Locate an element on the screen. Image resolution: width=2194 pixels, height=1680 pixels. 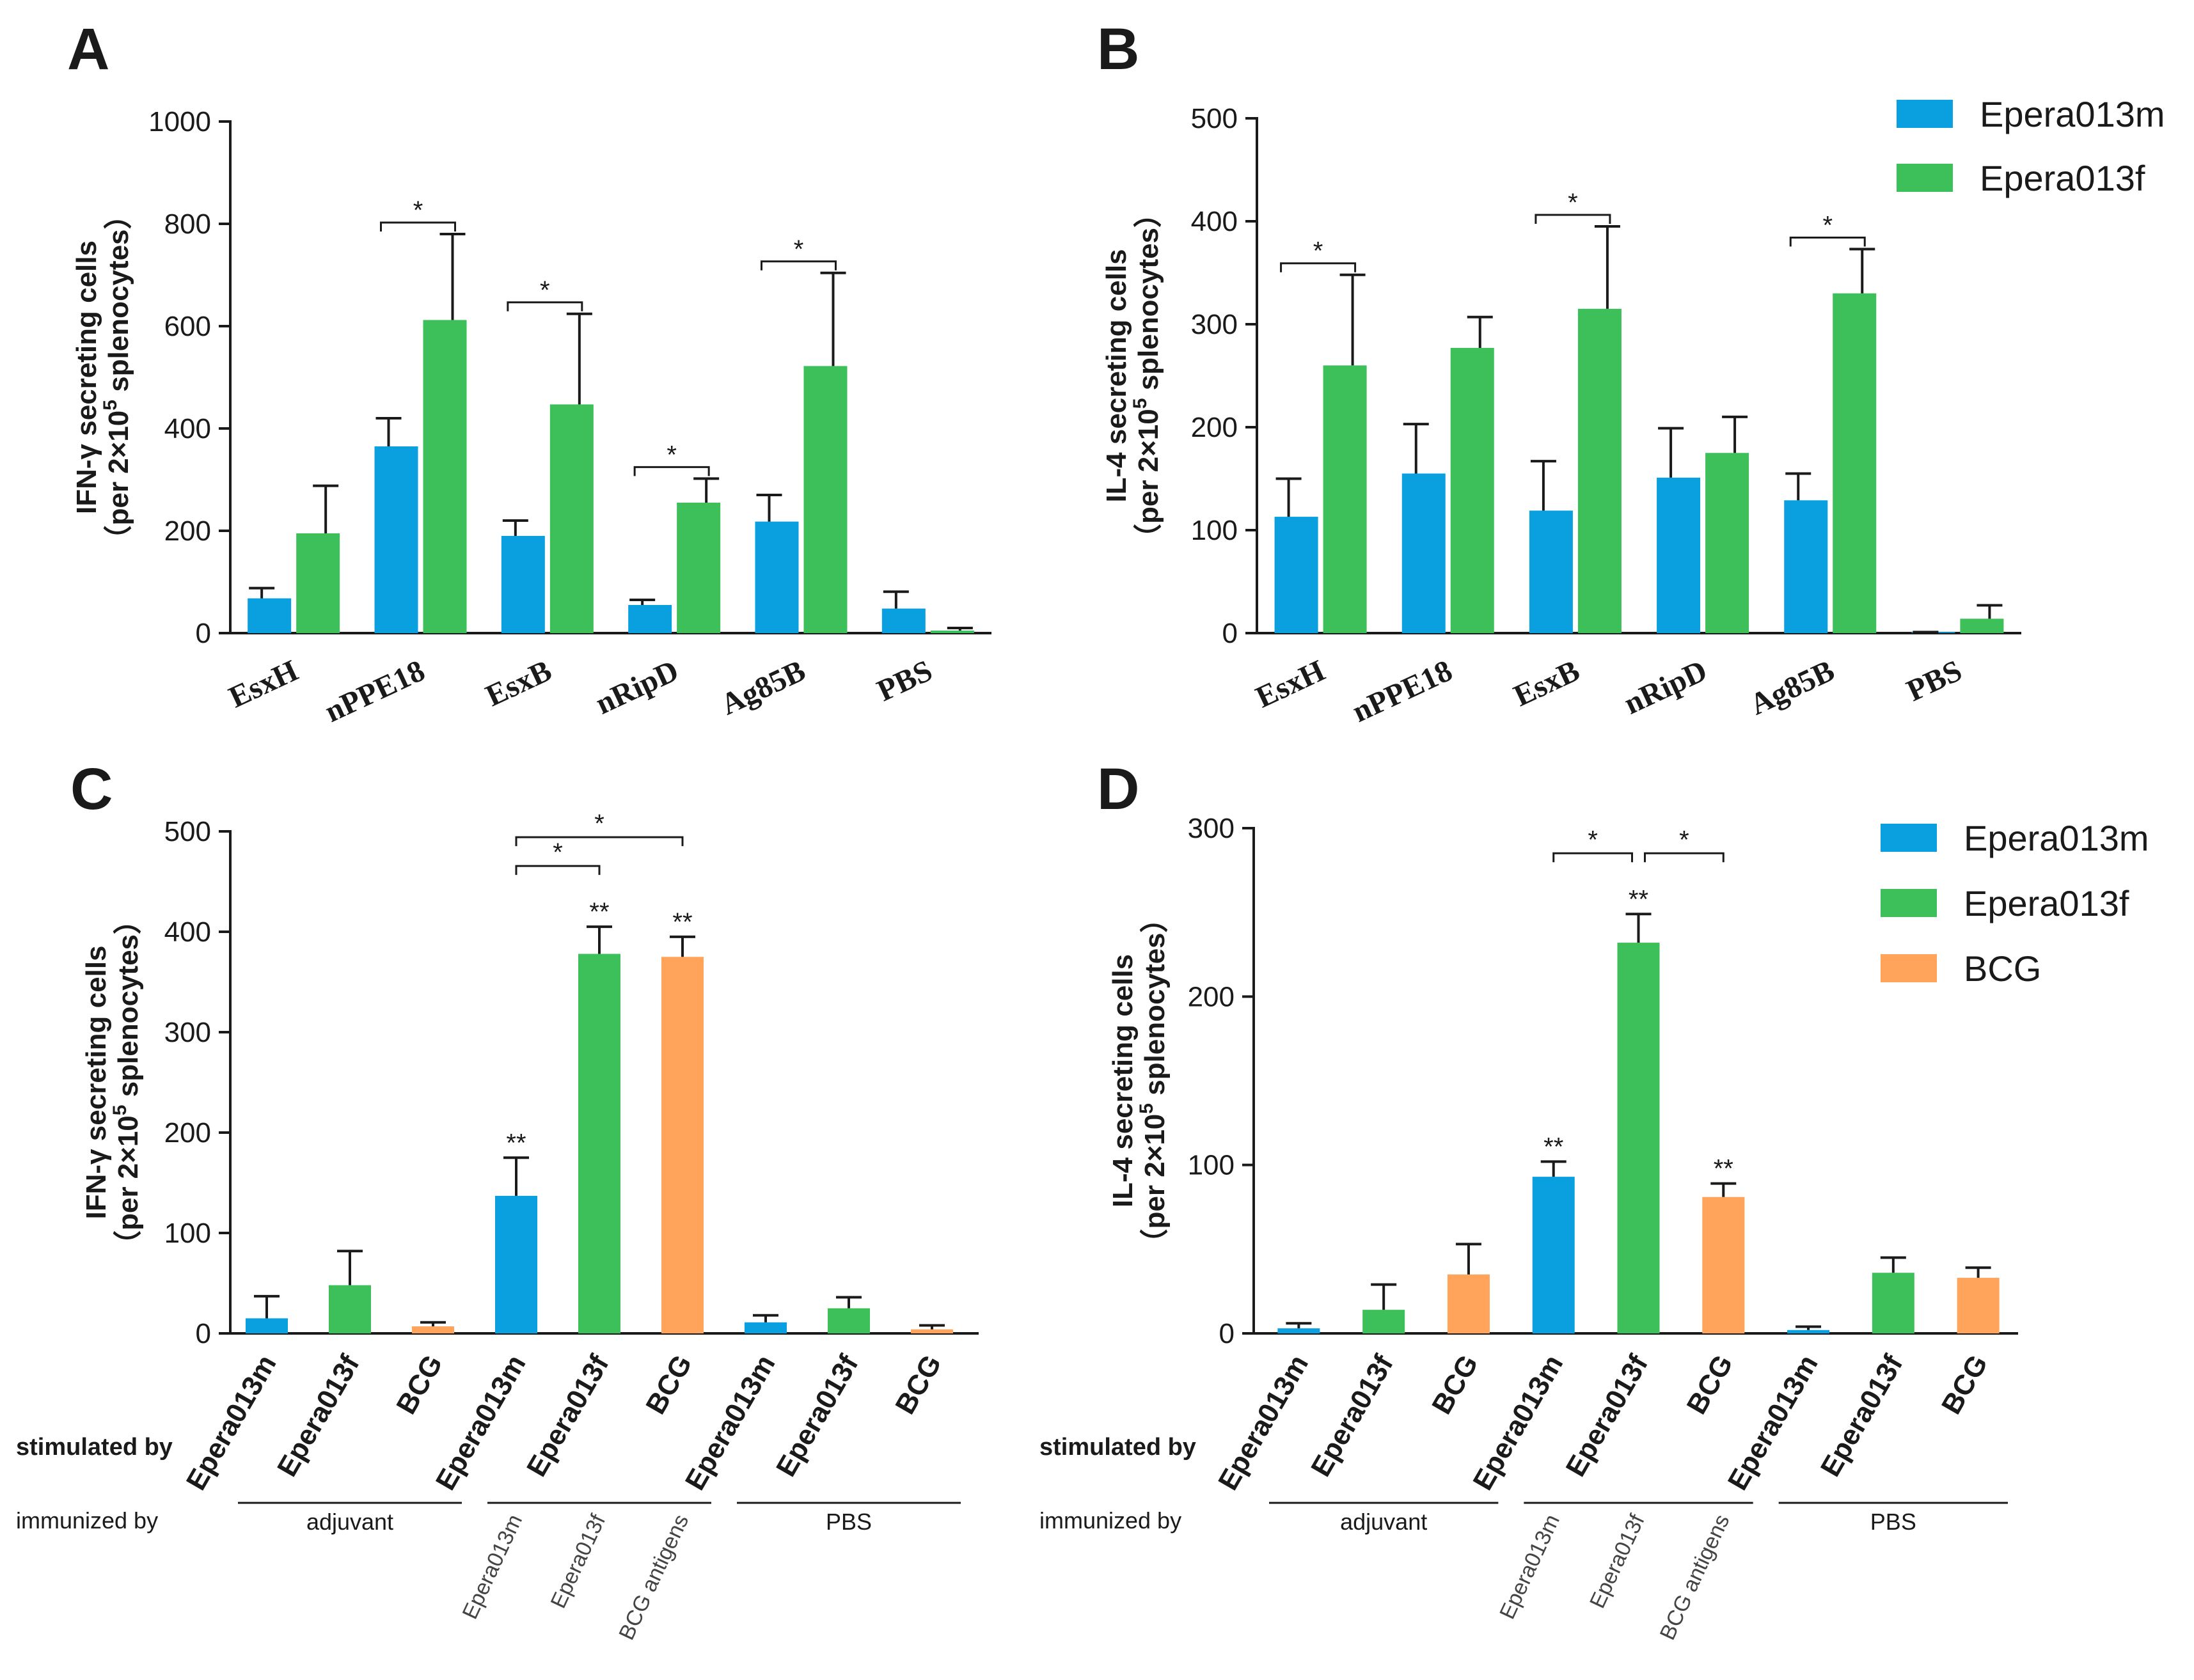
immunized-label: Epera013m is located at coordinates (493, 1567).